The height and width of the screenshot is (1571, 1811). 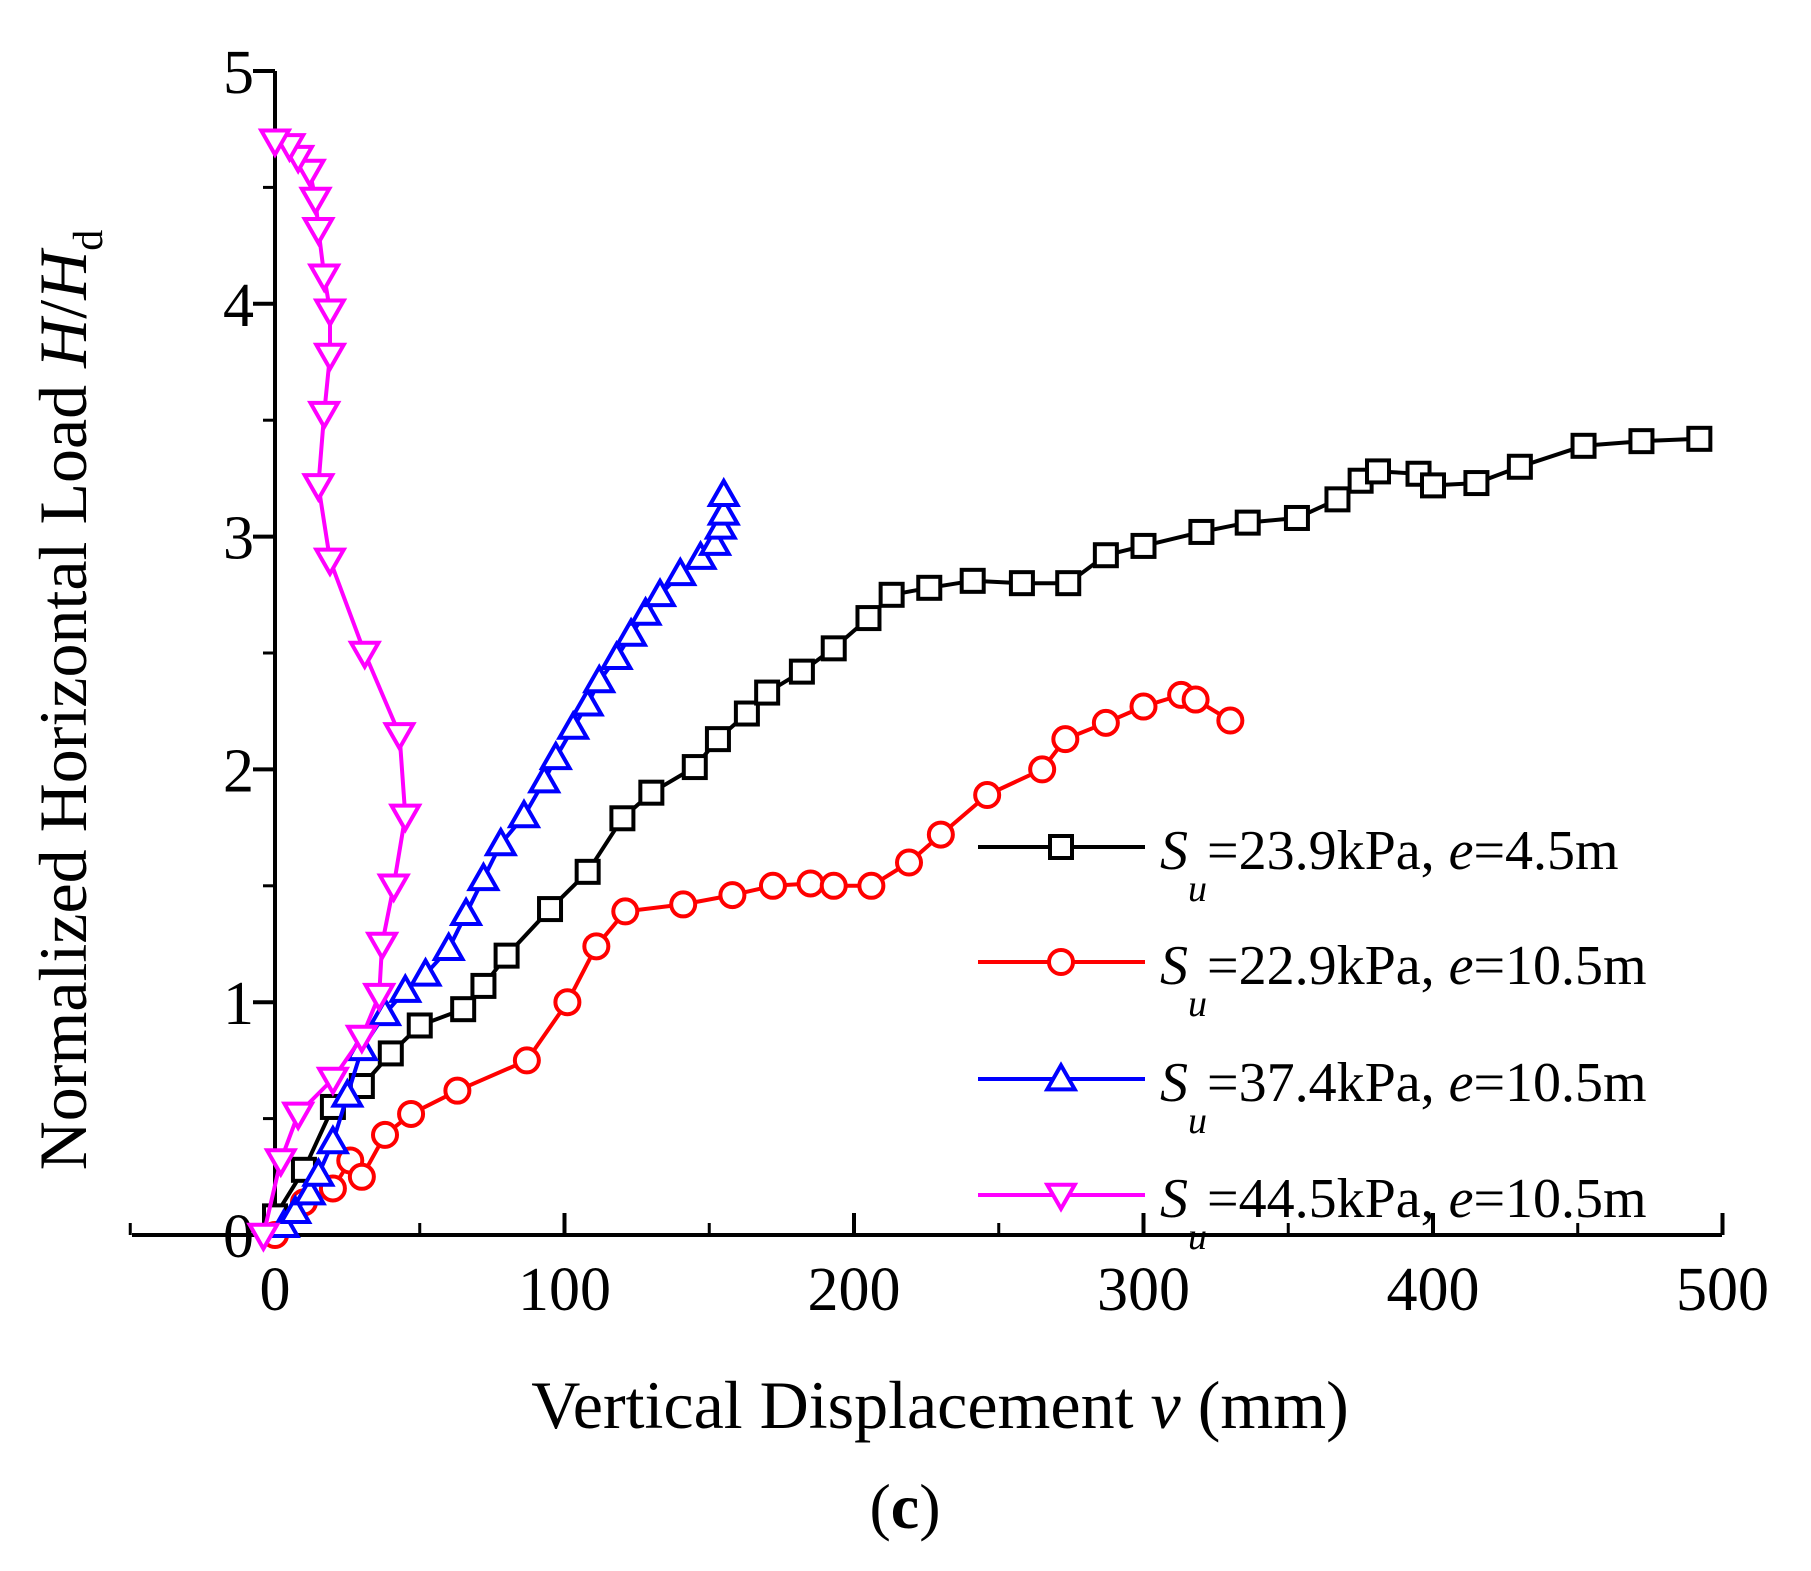 I want to click on x-tick-label: 400, so click(x=1433, y=1290).